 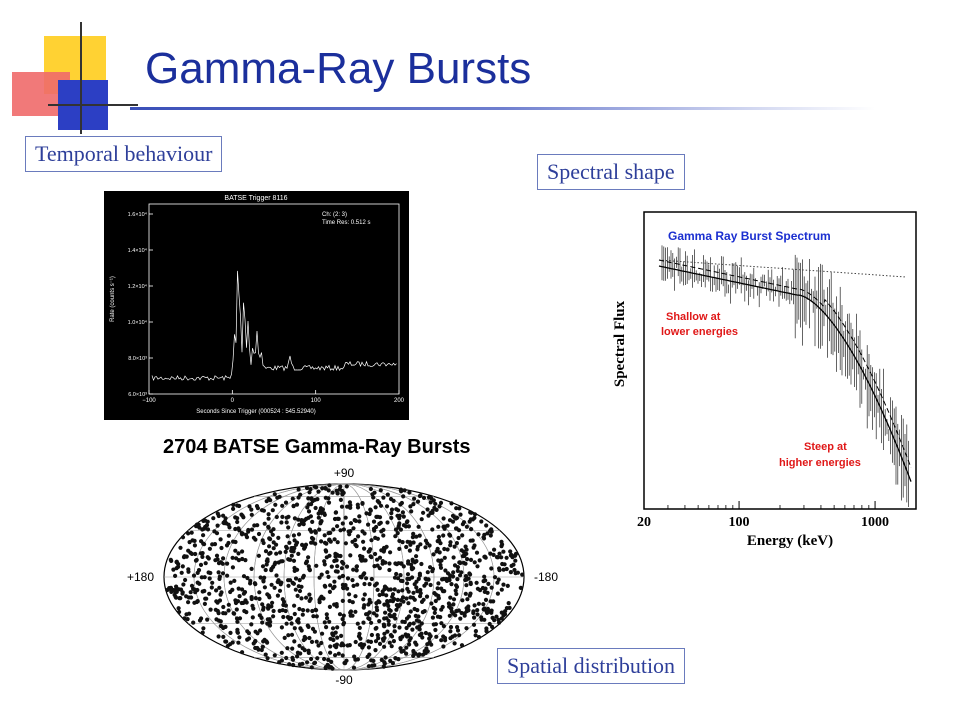 What do you see at coordinates (81, 78) in the screenshot?
I see `deco-vertical-line` at bounding box center [81, 78].